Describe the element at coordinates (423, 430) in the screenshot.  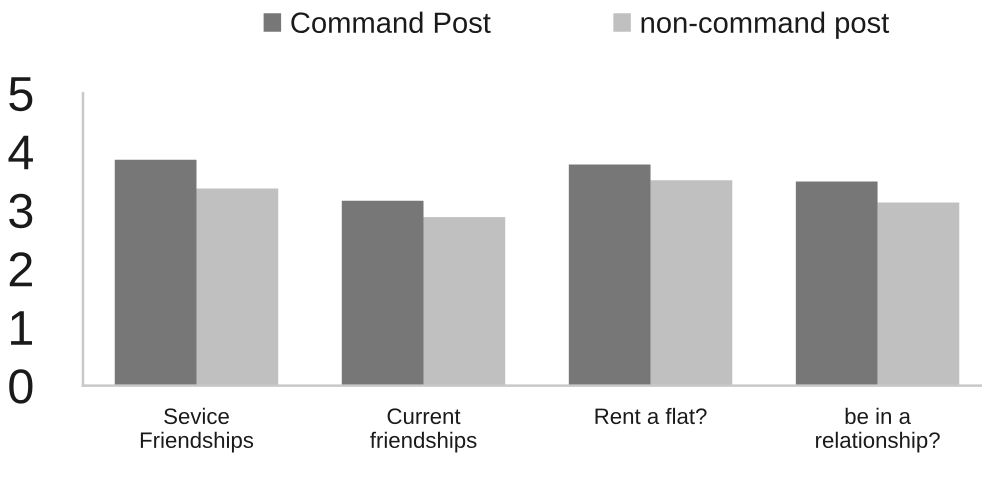
I see `x-tick-label: Current friendships` at that location.